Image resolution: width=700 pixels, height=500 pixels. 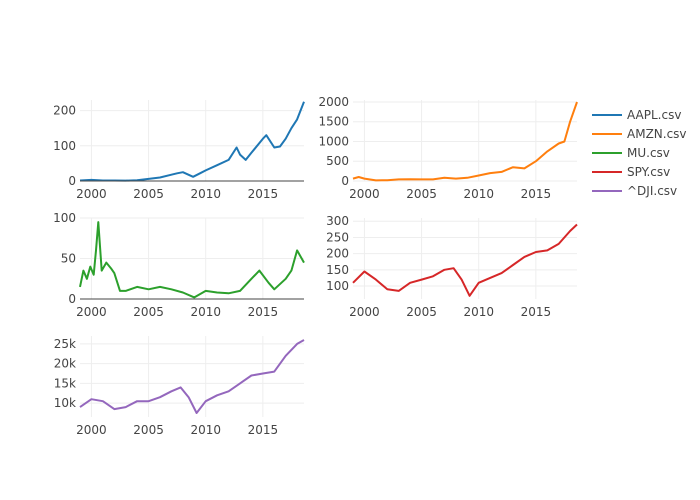 I want to click on legend: AAPL.csv AMZN.csv MU.csv SPY.csv ^DJI.csv, so click(x=639, y=153).